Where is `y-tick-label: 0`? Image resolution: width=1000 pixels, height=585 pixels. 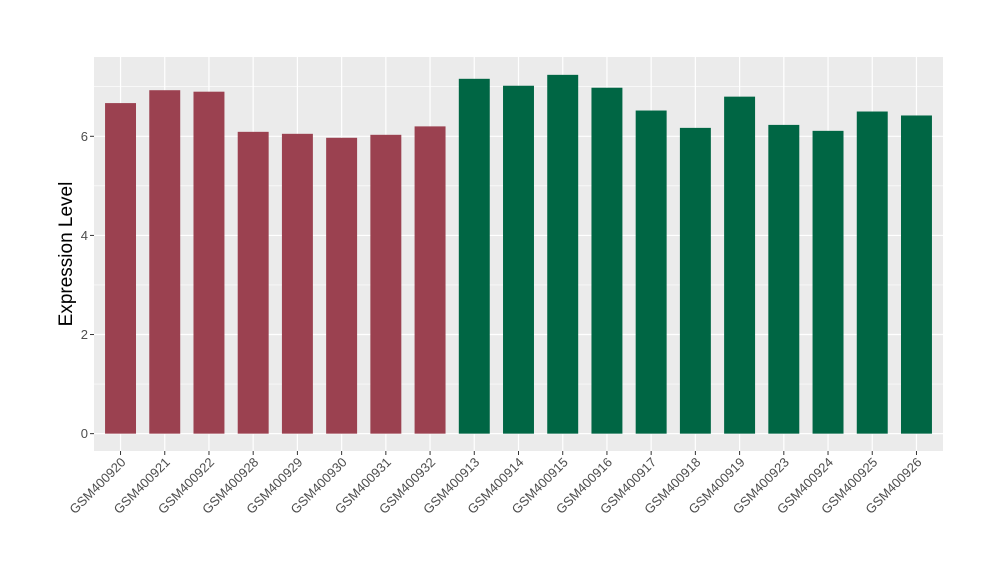 y-tick-label: 0 is located at coordinates (84, 433).